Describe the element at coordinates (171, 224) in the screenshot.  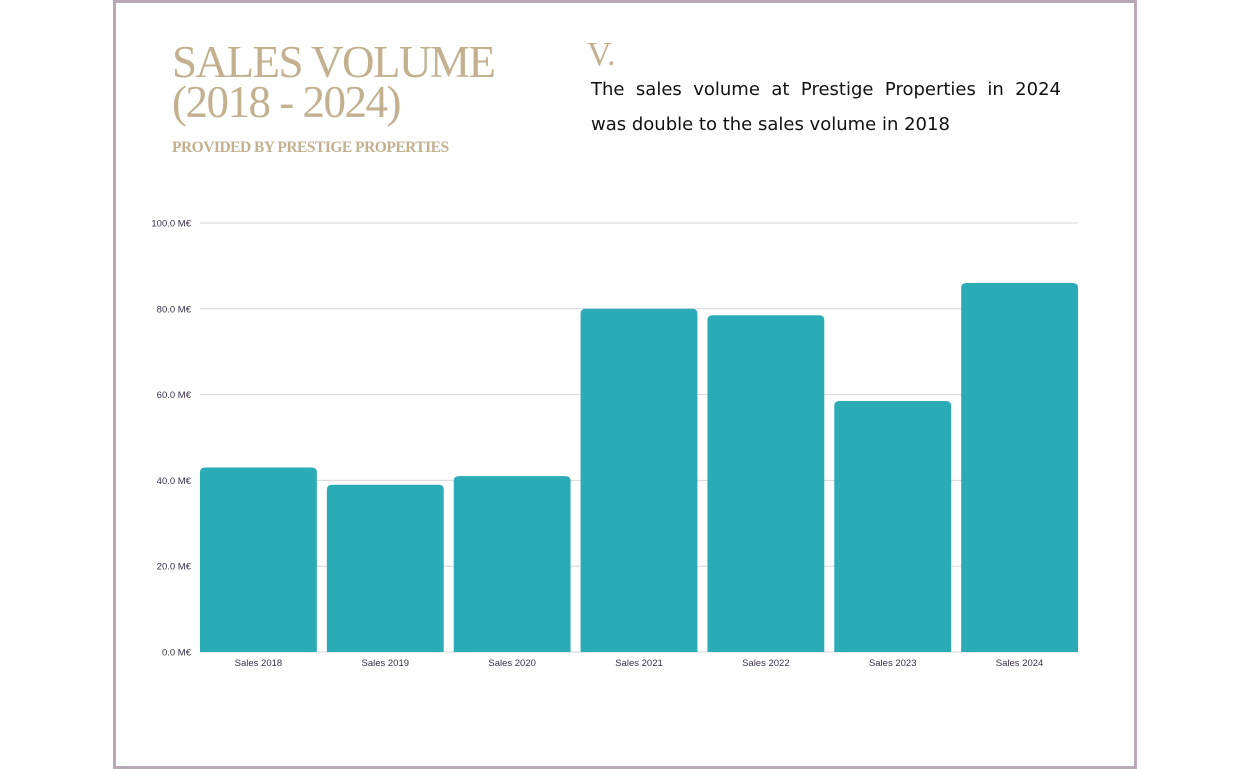
I see `y-tick-label: 100.0 M€` at that location.